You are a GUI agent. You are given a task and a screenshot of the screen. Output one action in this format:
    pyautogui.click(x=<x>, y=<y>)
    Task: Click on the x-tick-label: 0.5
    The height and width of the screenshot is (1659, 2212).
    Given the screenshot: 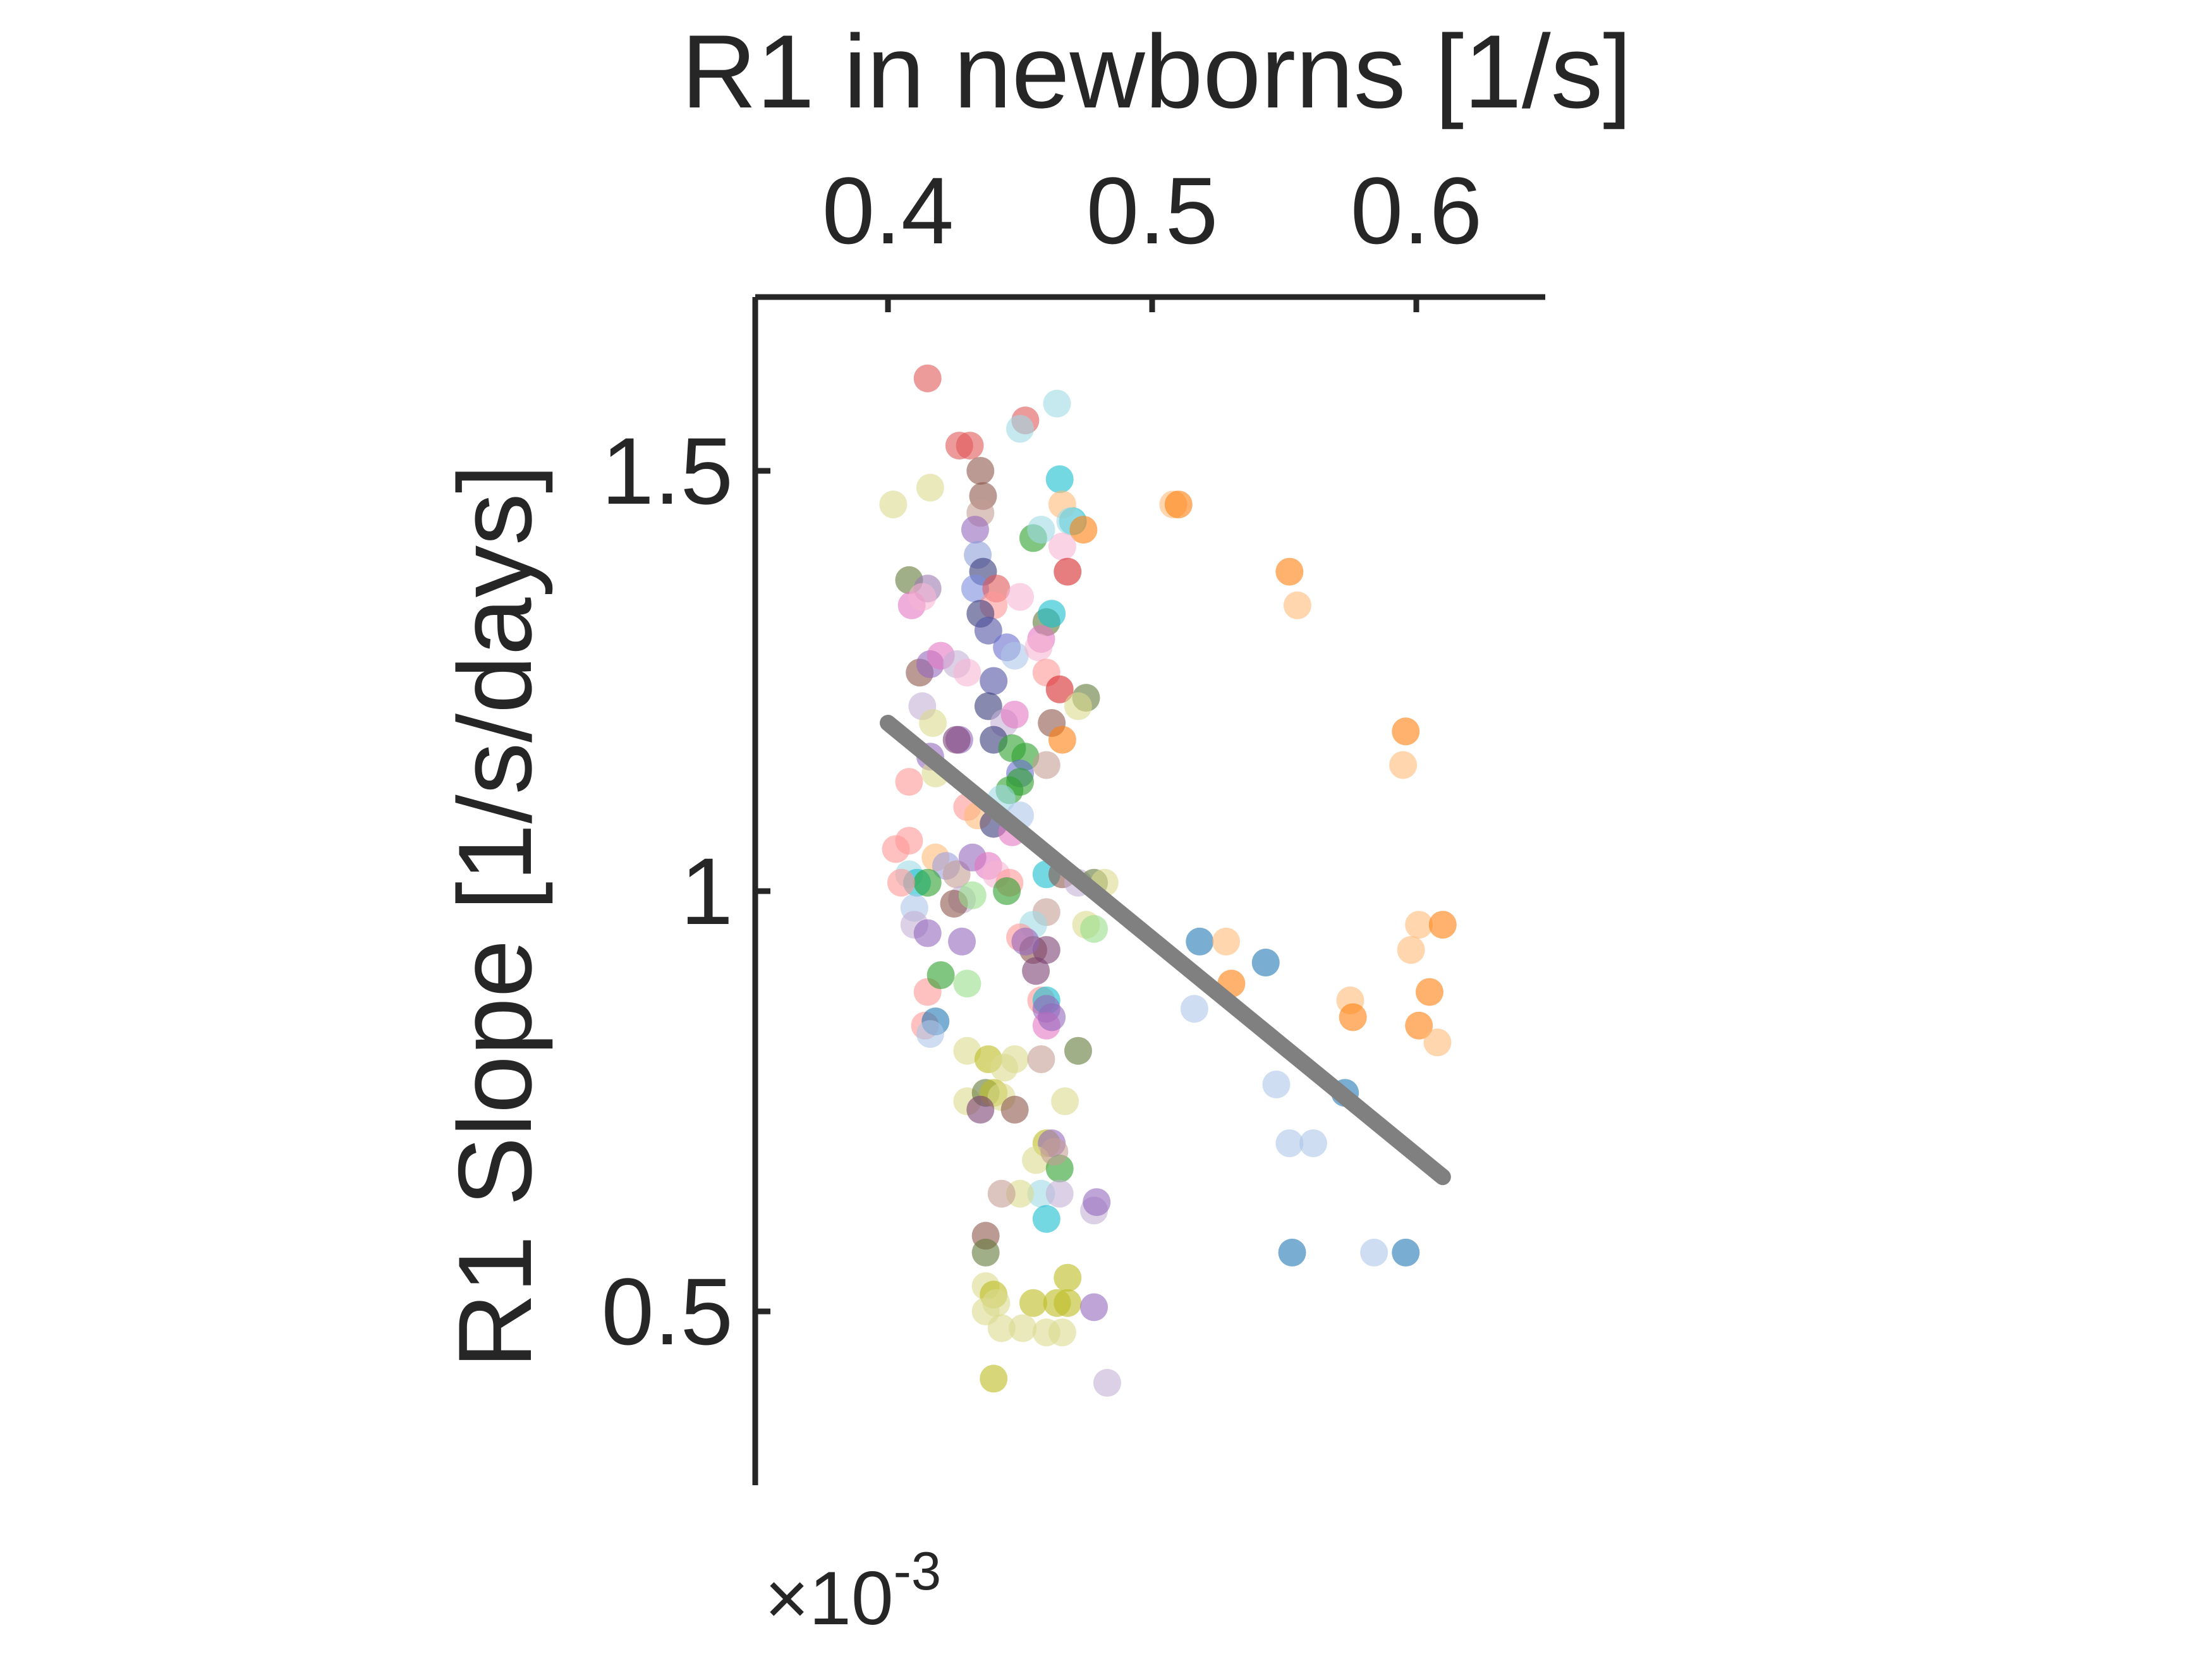 What is the action you would take?
    pyautogui.click(x=1152, y=210)
    